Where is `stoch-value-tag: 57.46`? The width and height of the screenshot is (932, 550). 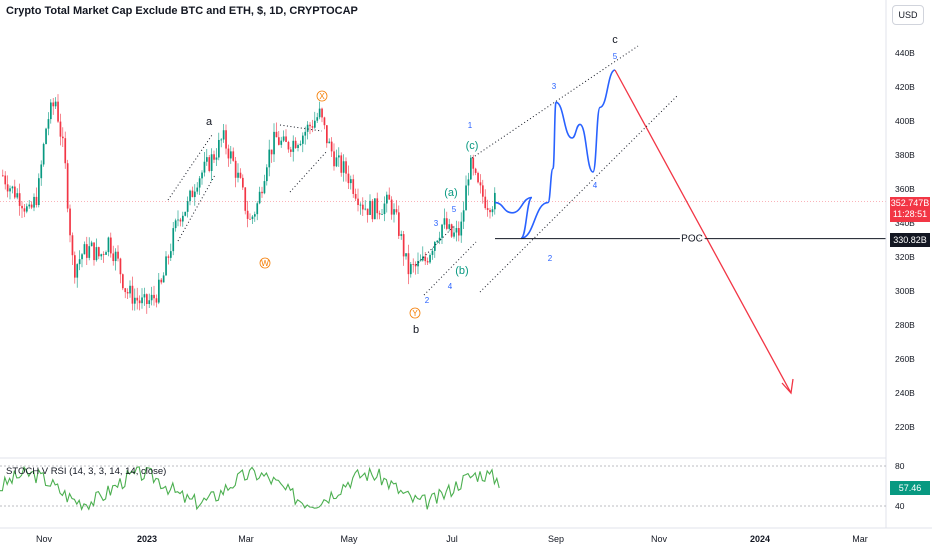 stoch-value-tag: 57.46 is located at coordinates (910, 488).